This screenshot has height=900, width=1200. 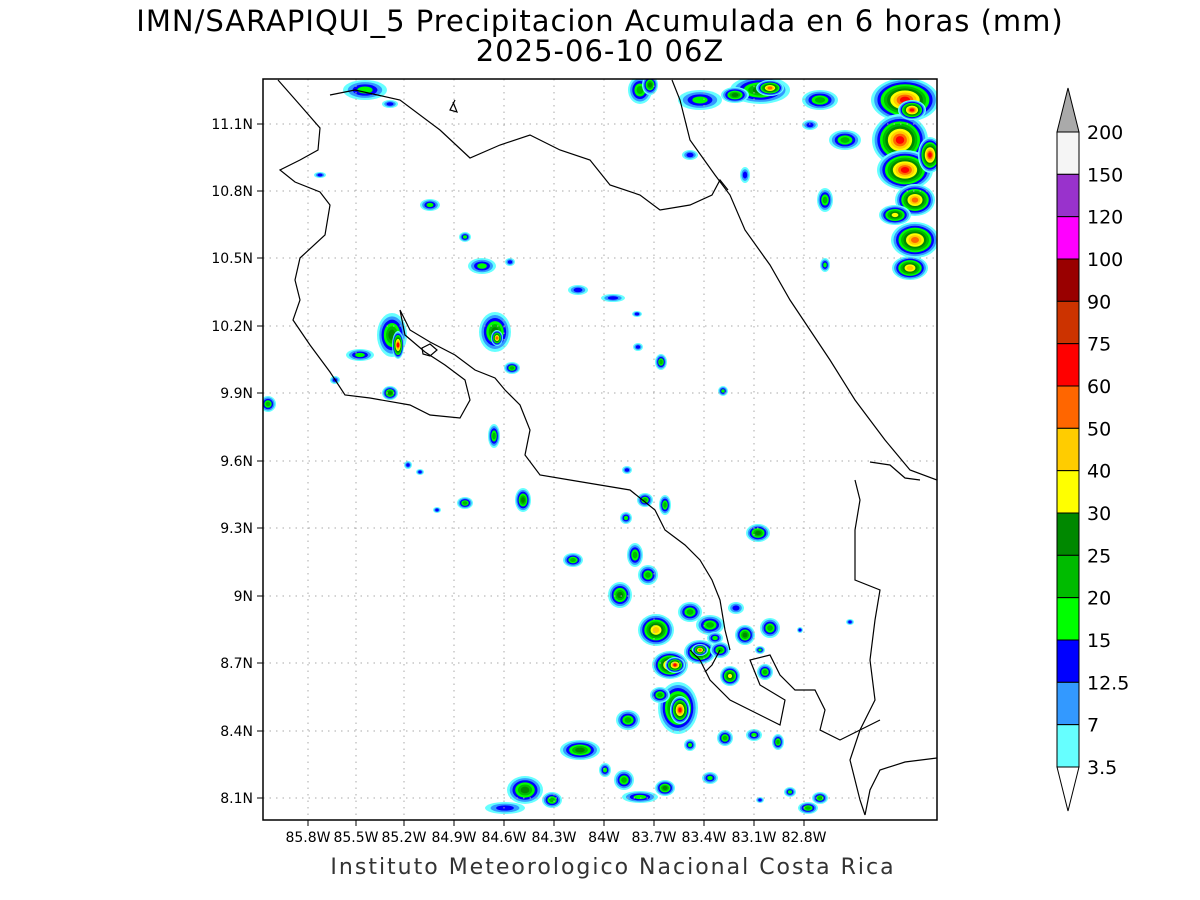 I want to click on colorbar-label: 200, so click(x=1105, y=133).